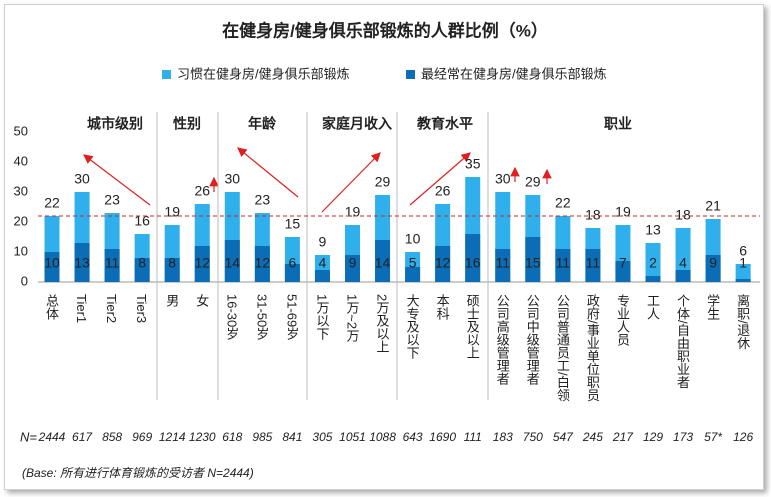 This screenshot has height=497, width=771. Describe the element at coordinates (592, 348) in the screenshot. I see `x-tick-label: 政府/事业单位职员` at that location.